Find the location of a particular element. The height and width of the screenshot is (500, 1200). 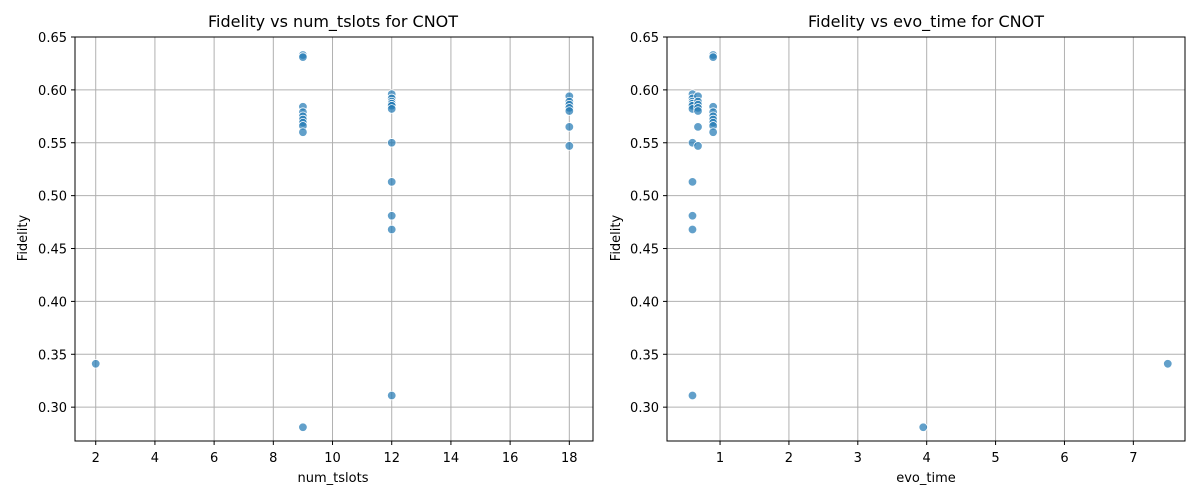

x-axis-label: evo_time is located at coordinates (926, 478).